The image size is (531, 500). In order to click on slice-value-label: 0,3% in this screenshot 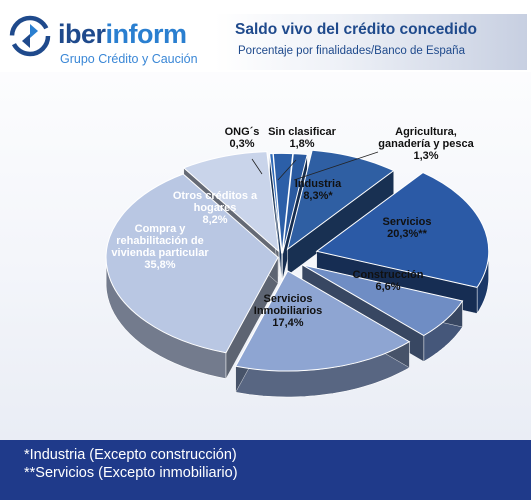, I will do `click(241, 144)`.